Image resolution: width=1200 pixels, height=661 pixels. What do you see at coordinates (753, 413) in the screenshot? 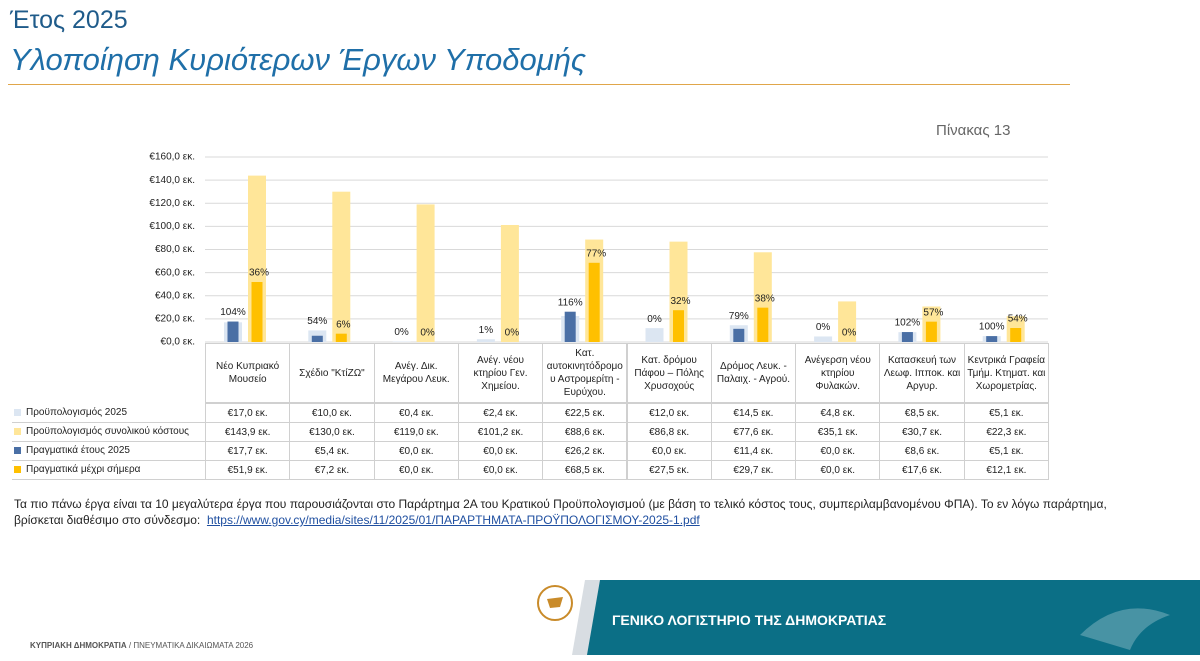
I see `value-label: €14,5 εκ.` at bounding box center [753, 413].